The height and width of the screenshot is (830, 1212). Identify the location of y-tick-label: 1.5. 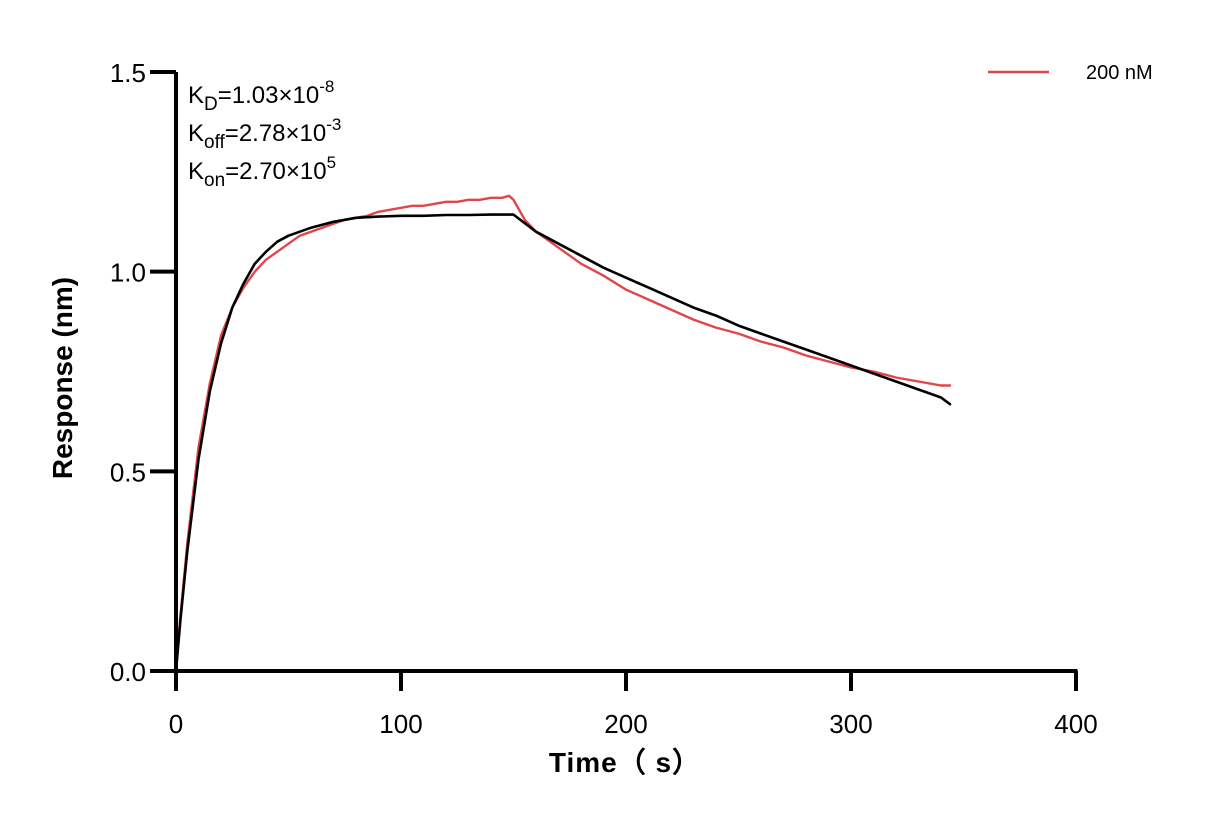
(128, 73).